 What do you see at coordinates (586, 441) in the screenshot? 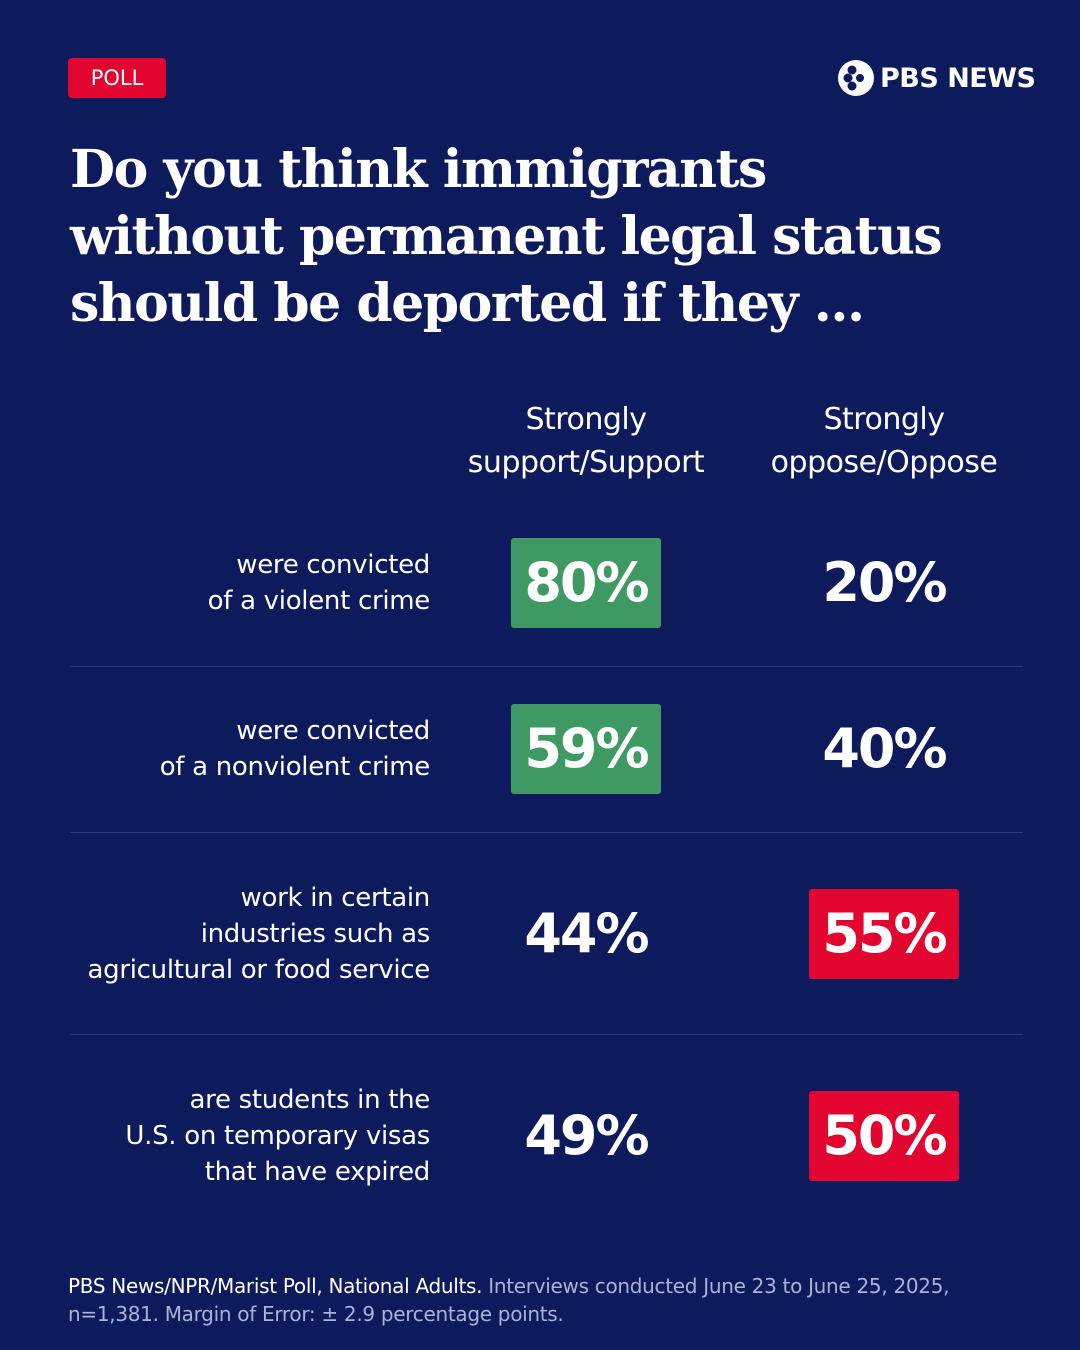
I see `column-header: Strongly support/Support` at bounding box center [586, 441].